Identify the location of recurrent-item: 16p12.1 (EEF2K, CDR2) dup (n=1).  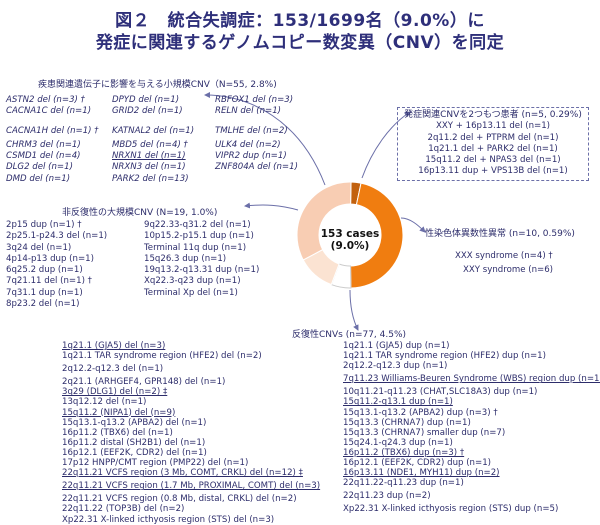
(417, 463).